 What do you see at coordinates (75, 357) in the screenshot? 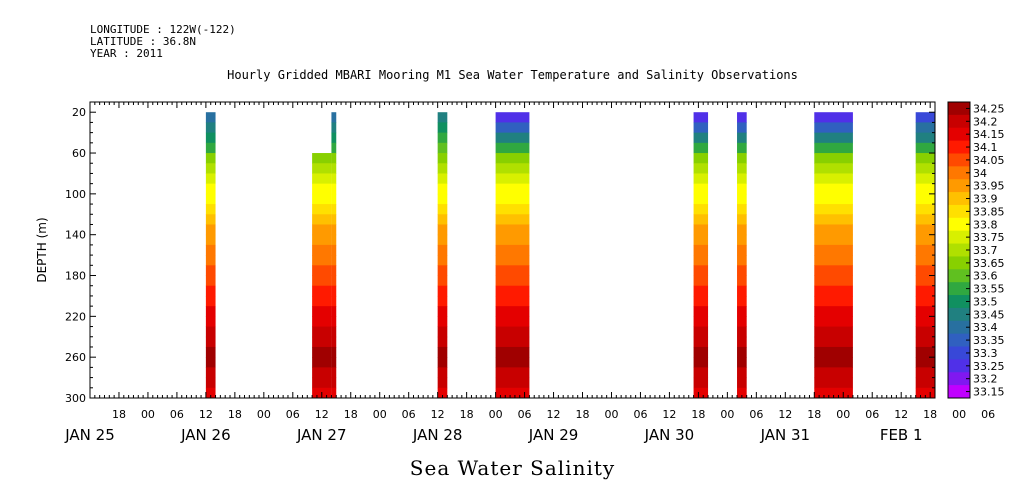
I see `y-tick-label: 260` at bounding box center [75, 357].